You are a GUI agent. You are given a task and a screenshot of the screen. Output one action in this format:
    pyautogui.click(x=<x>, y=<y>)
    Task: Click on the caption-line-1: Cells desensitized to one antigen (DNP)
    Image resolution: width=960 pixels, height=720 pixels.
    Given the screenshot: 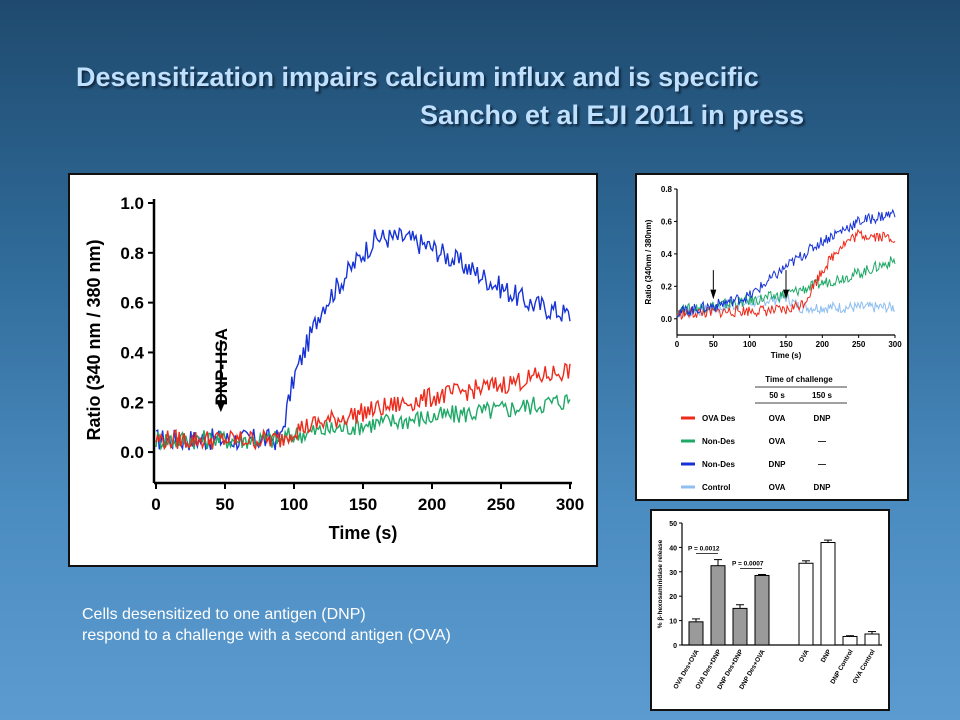 What is the action you would take?
    pyautogui.click(x=224, y=614)
    